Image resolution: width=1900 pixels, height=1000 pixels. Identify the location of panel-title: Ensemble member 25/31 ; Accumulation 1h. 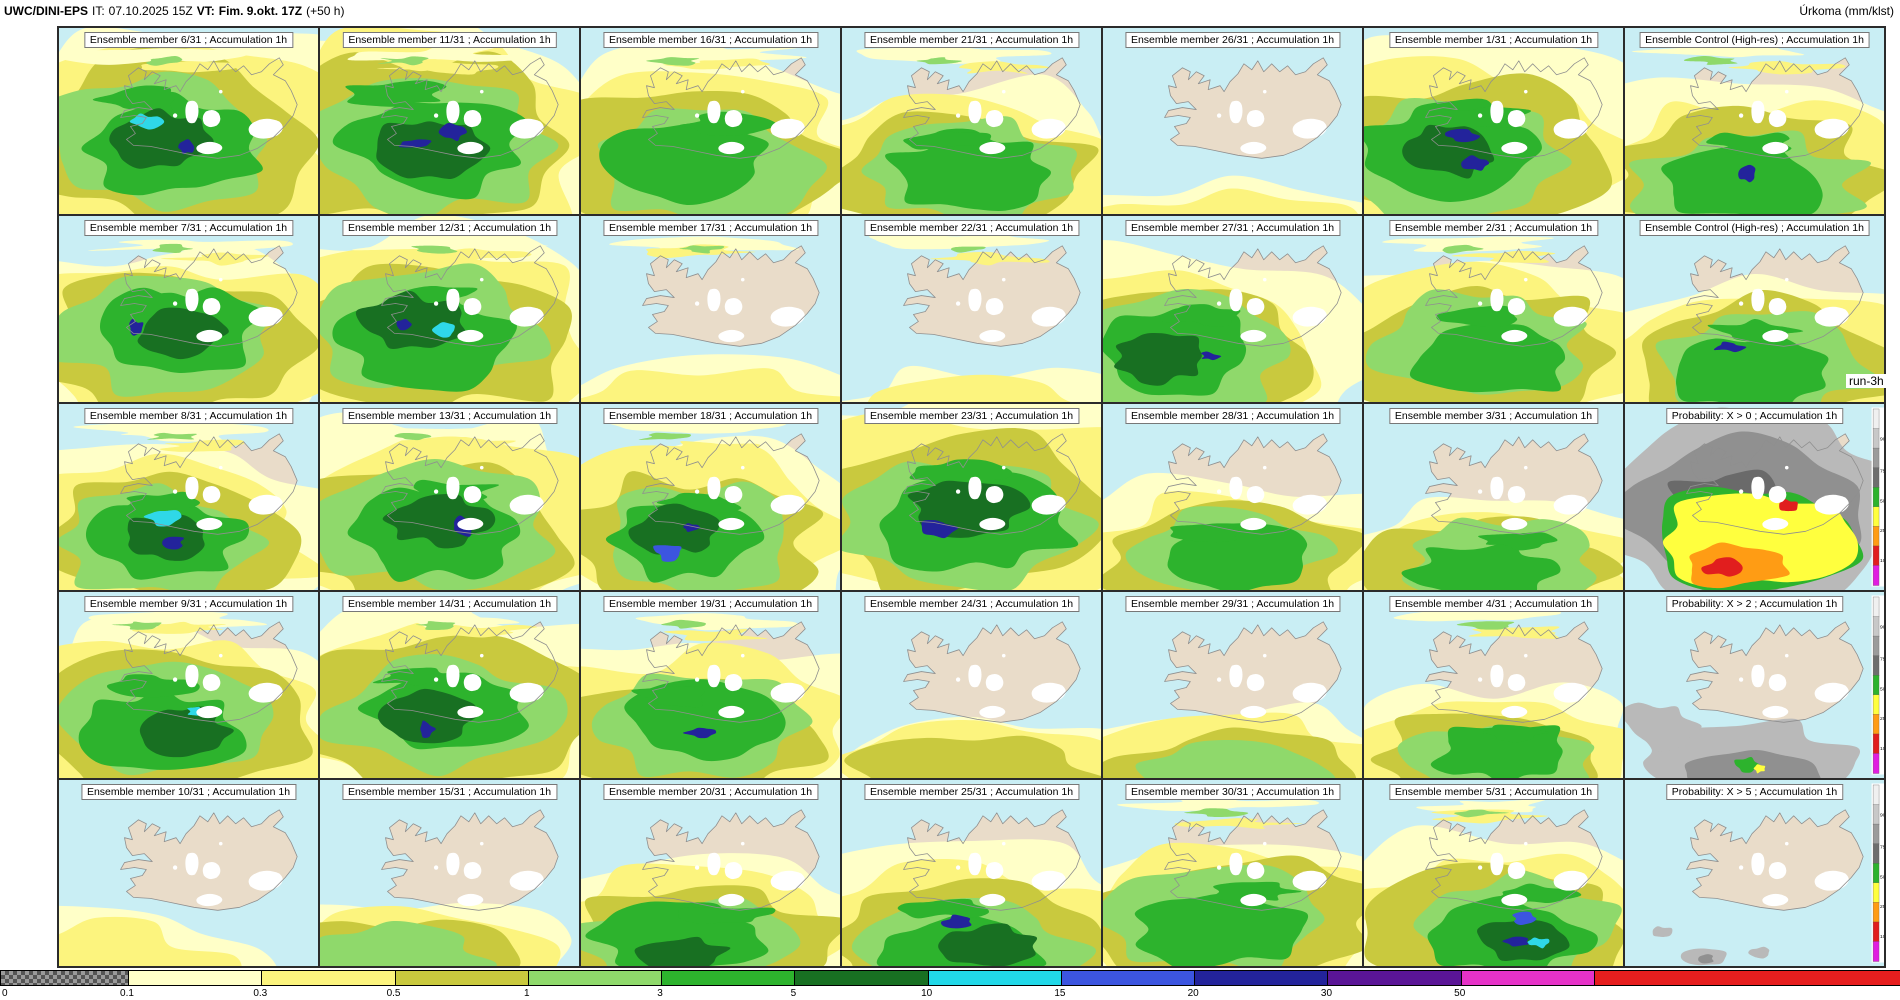
(971, 792).